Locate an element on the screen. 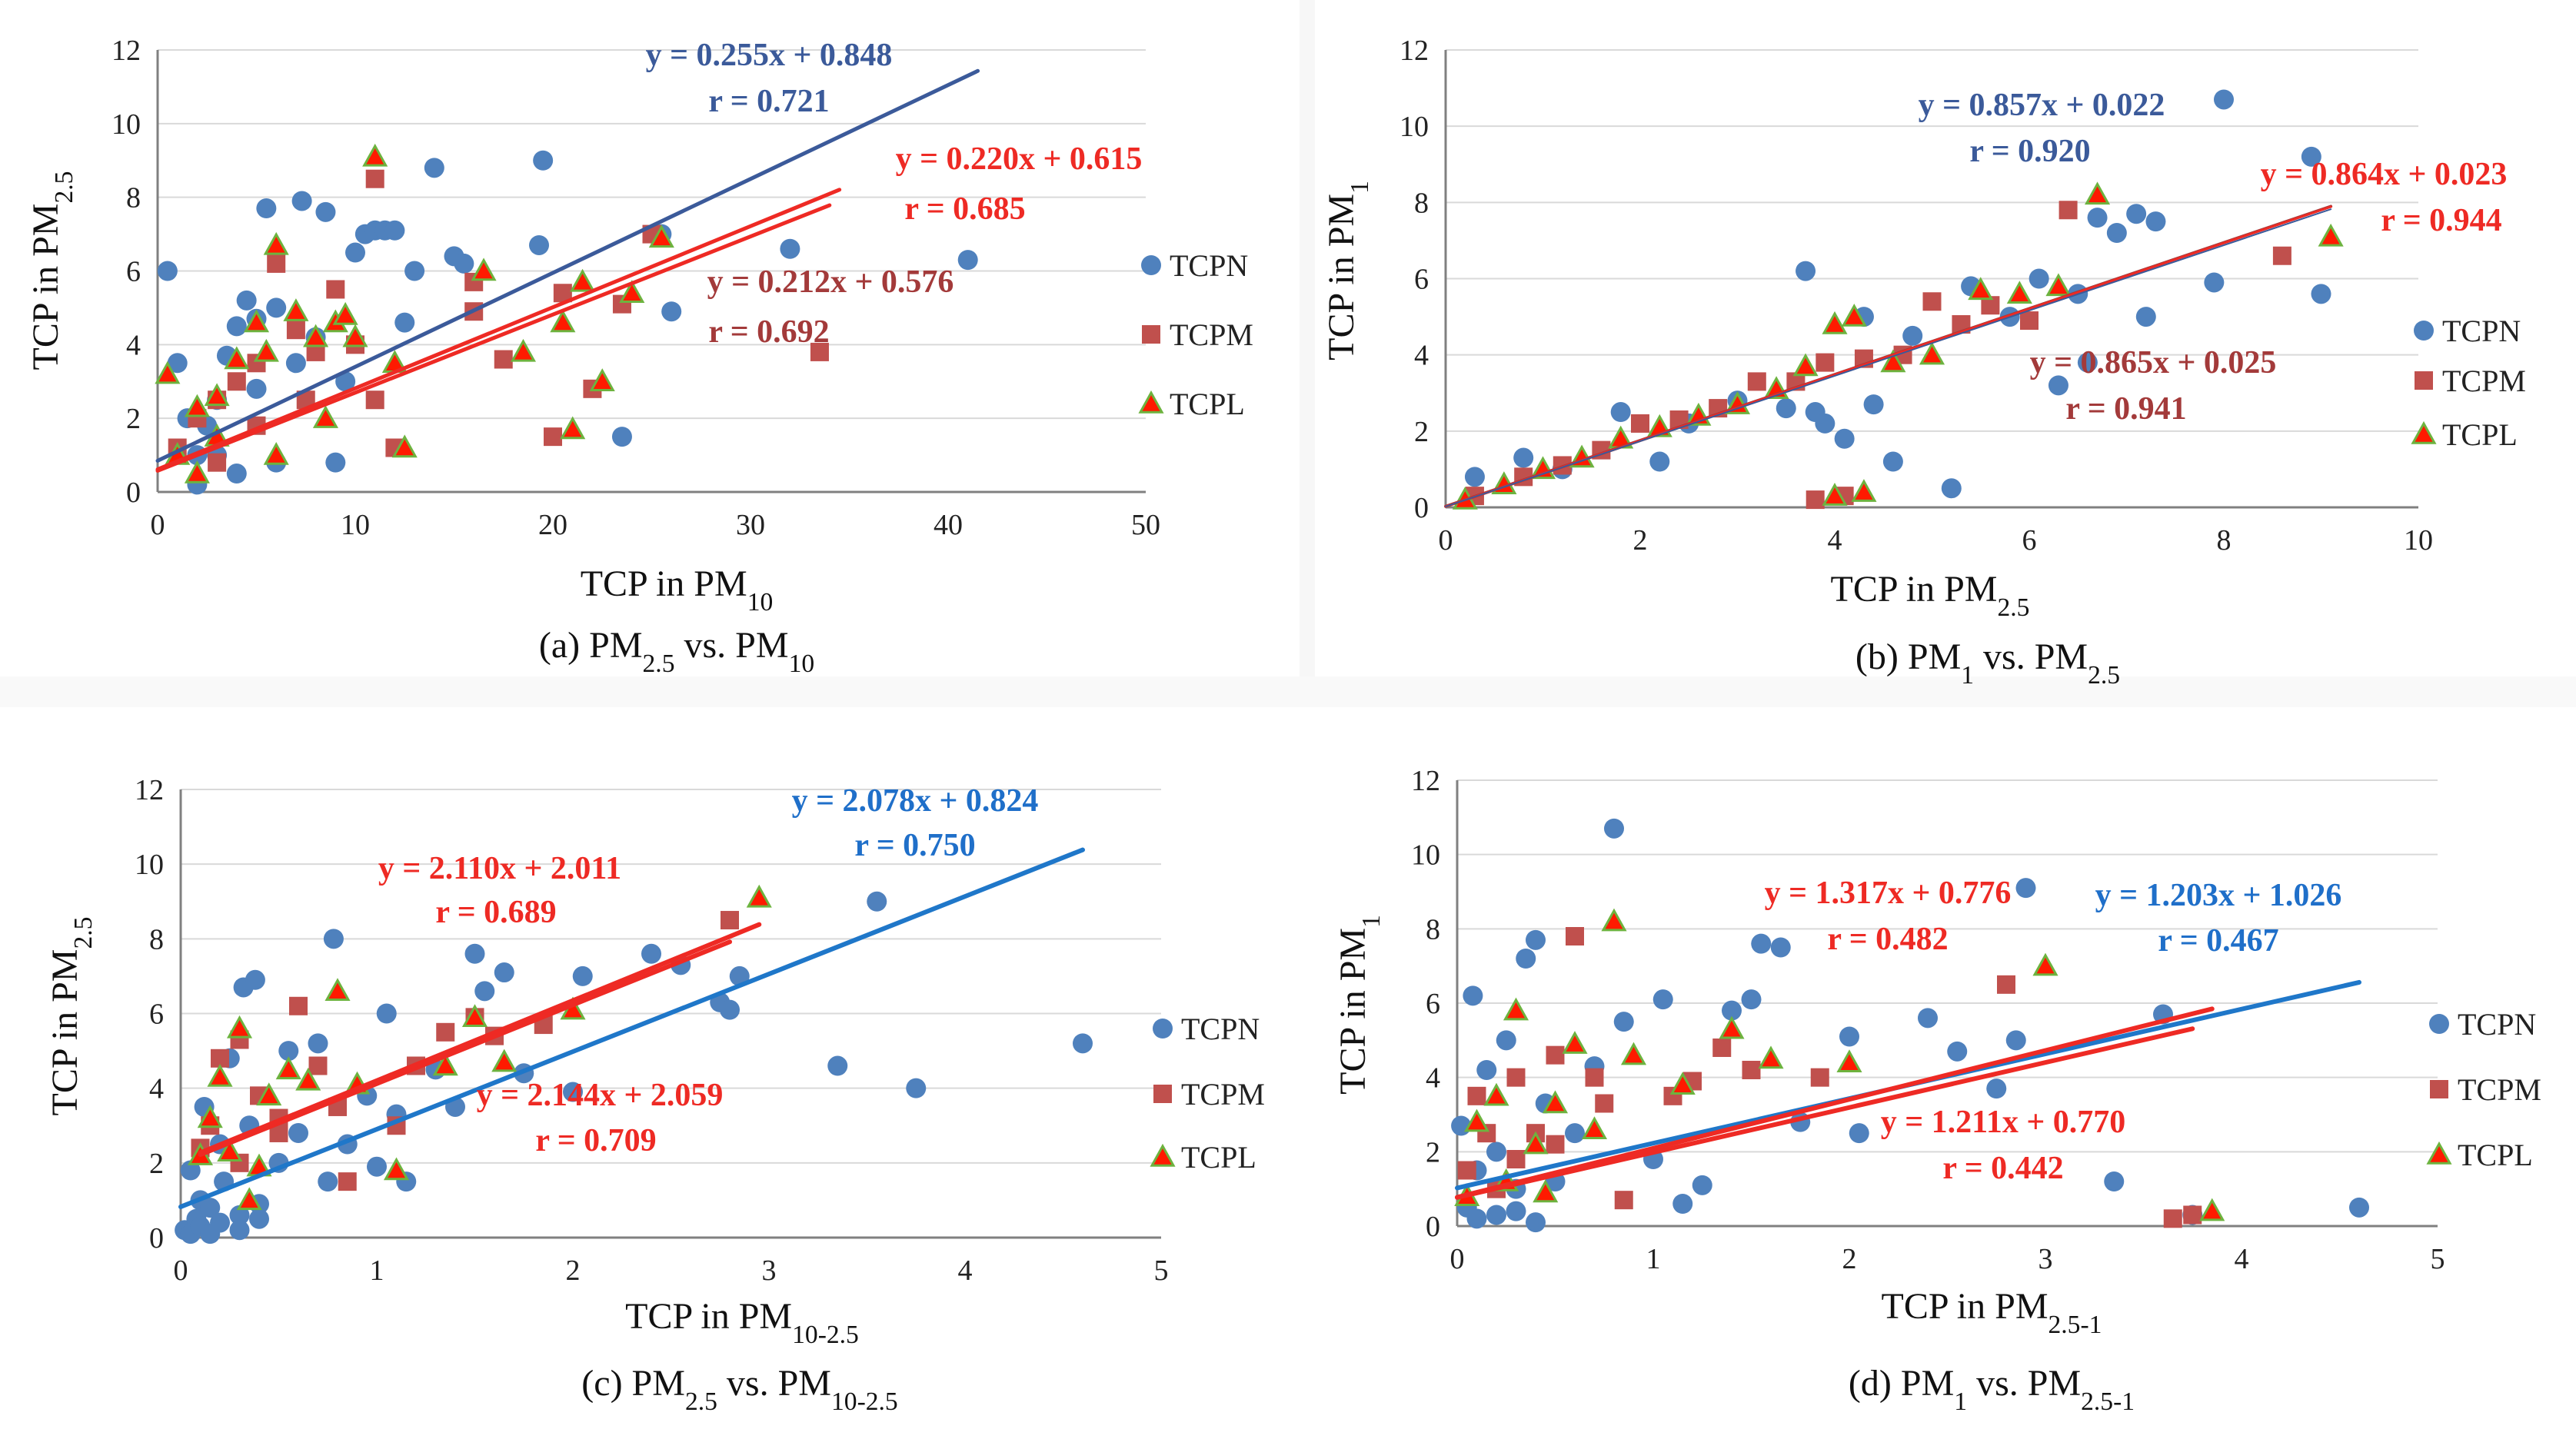 The image size is (2576, 1429). legend-label: TCPN is located at coordinates (2497, 1024).